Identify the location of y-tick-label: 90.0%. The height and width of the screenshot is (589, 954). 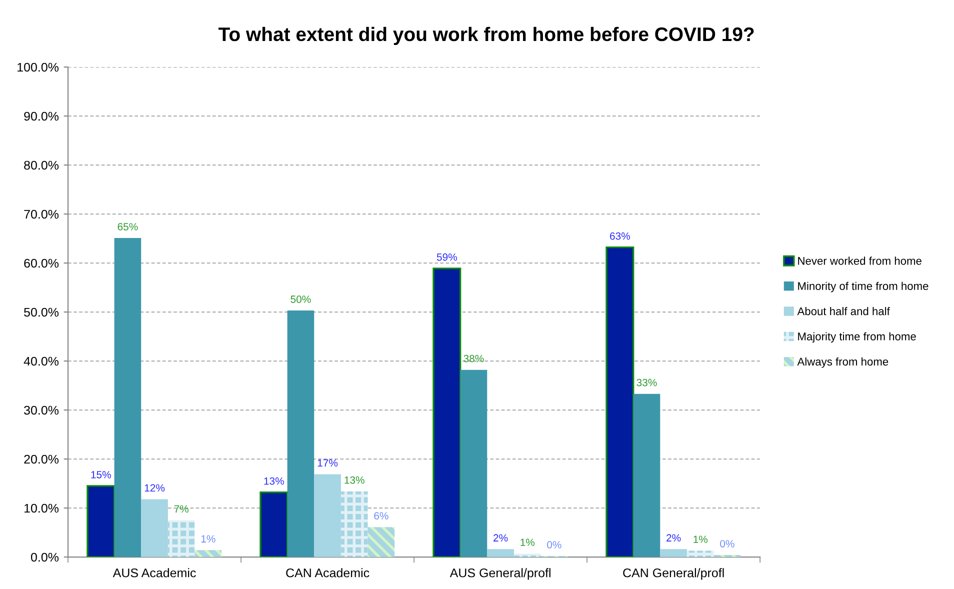
(41, 116).